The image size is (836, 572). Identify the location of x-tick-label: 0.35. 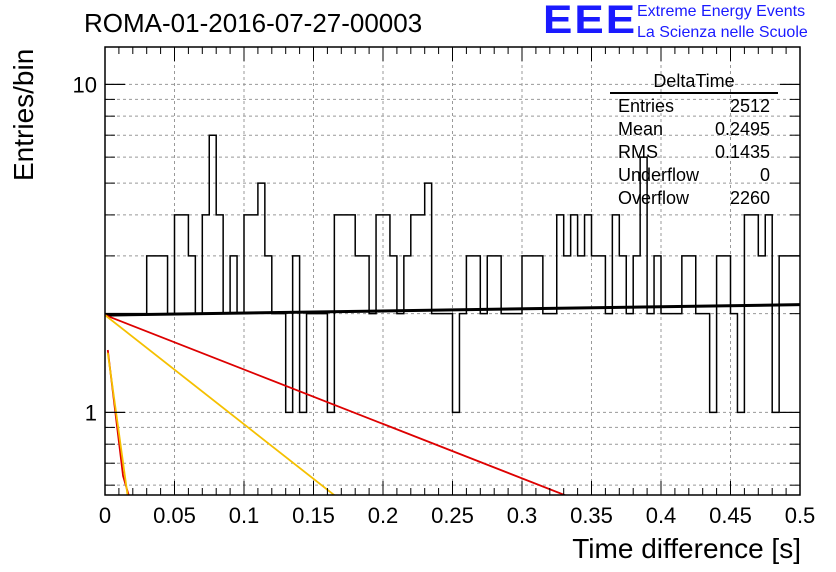
(591, 515).